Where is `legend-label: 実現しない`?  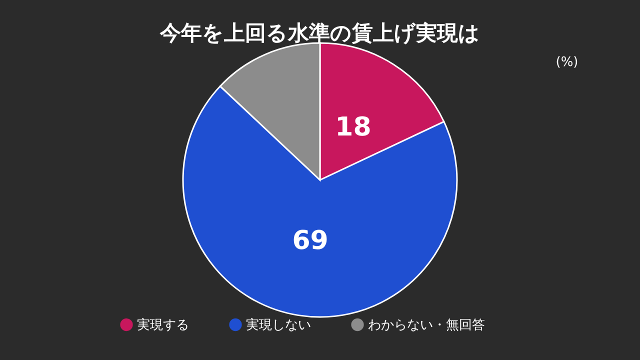 legend-label: 実現しない is located at coordinates (278, 324).